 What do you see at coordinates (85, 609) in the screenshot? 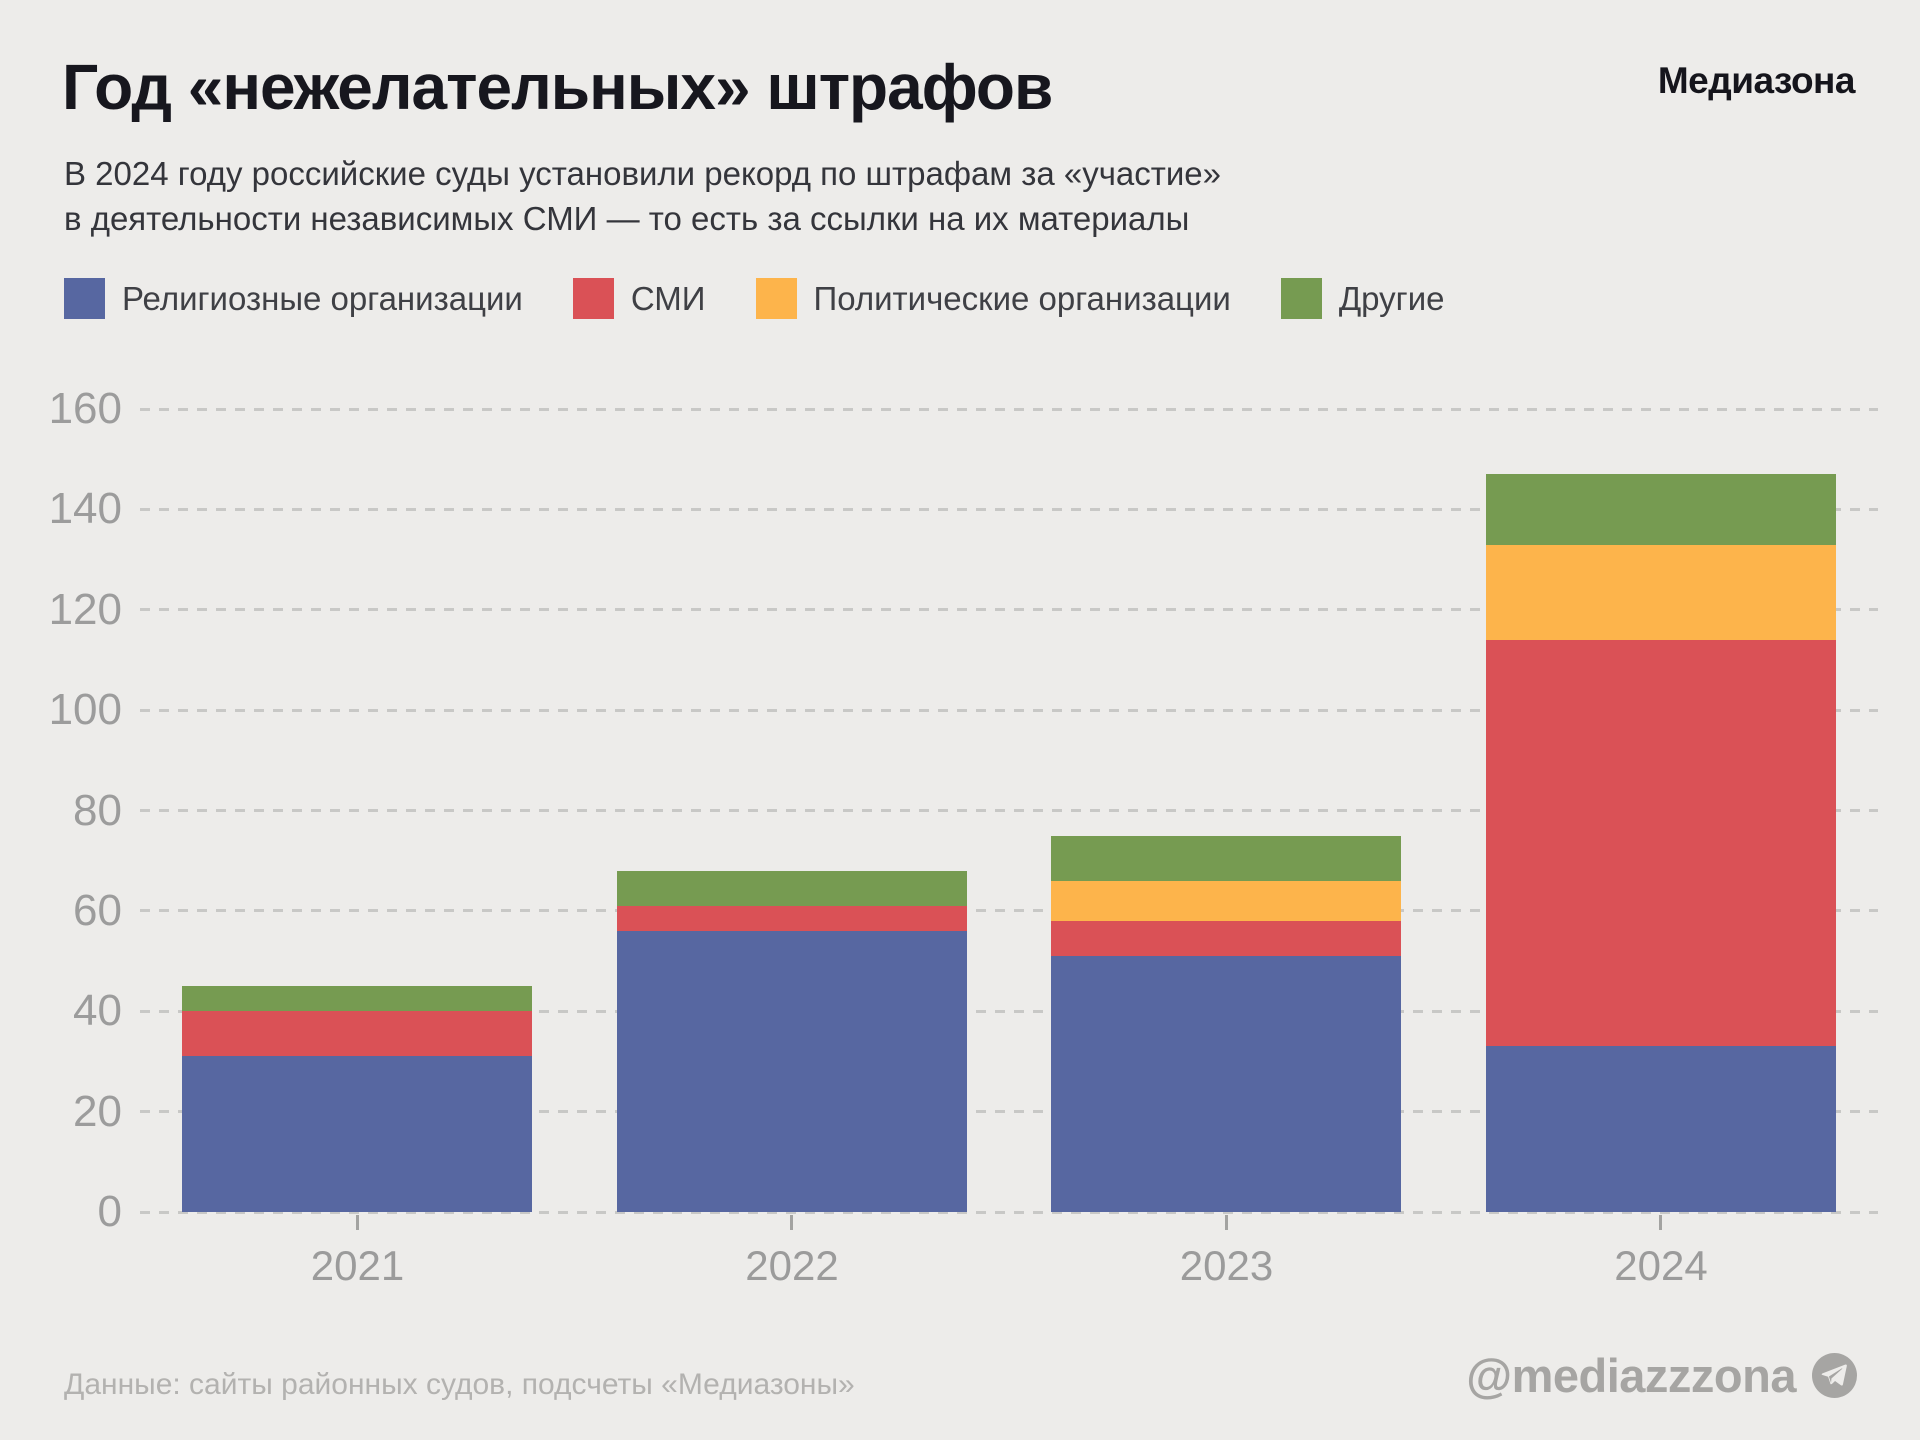
I see `y-axis-label: 120` at bounding box center [85, 609].